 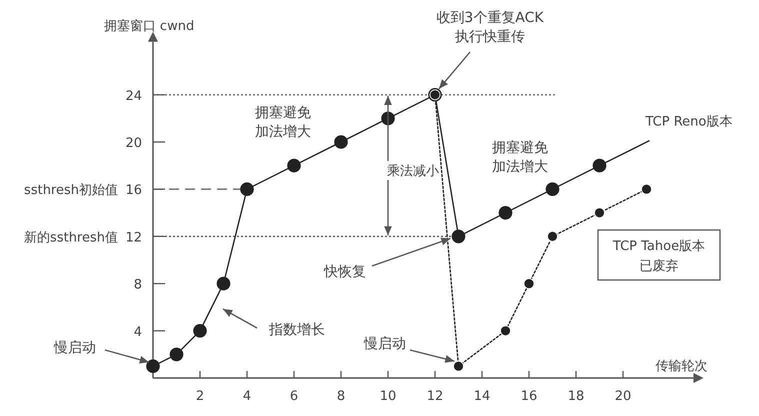 What do you see at coordinates (682, 366) in the screenshot?
I see `x-axis-title: 传输轮次` at bounding box center [682, 366].